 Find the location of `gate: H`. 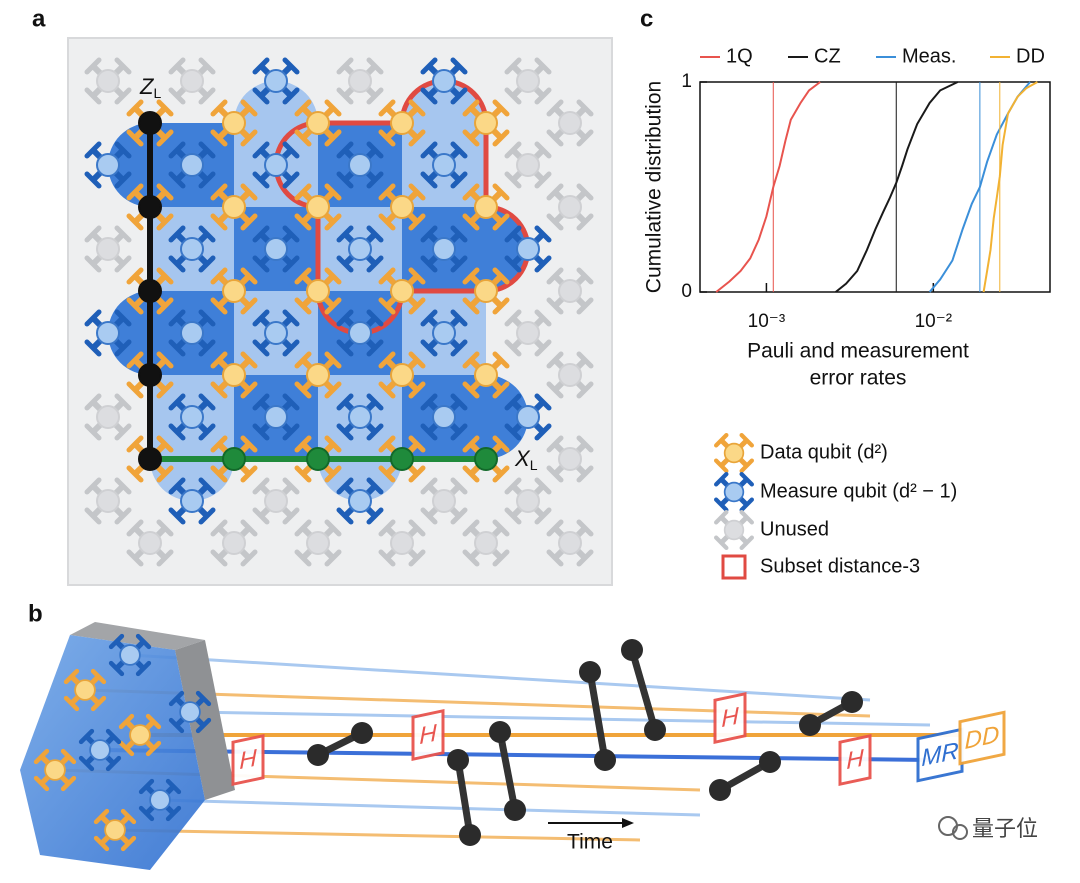

gate: H is located at coordinates (428, 735).